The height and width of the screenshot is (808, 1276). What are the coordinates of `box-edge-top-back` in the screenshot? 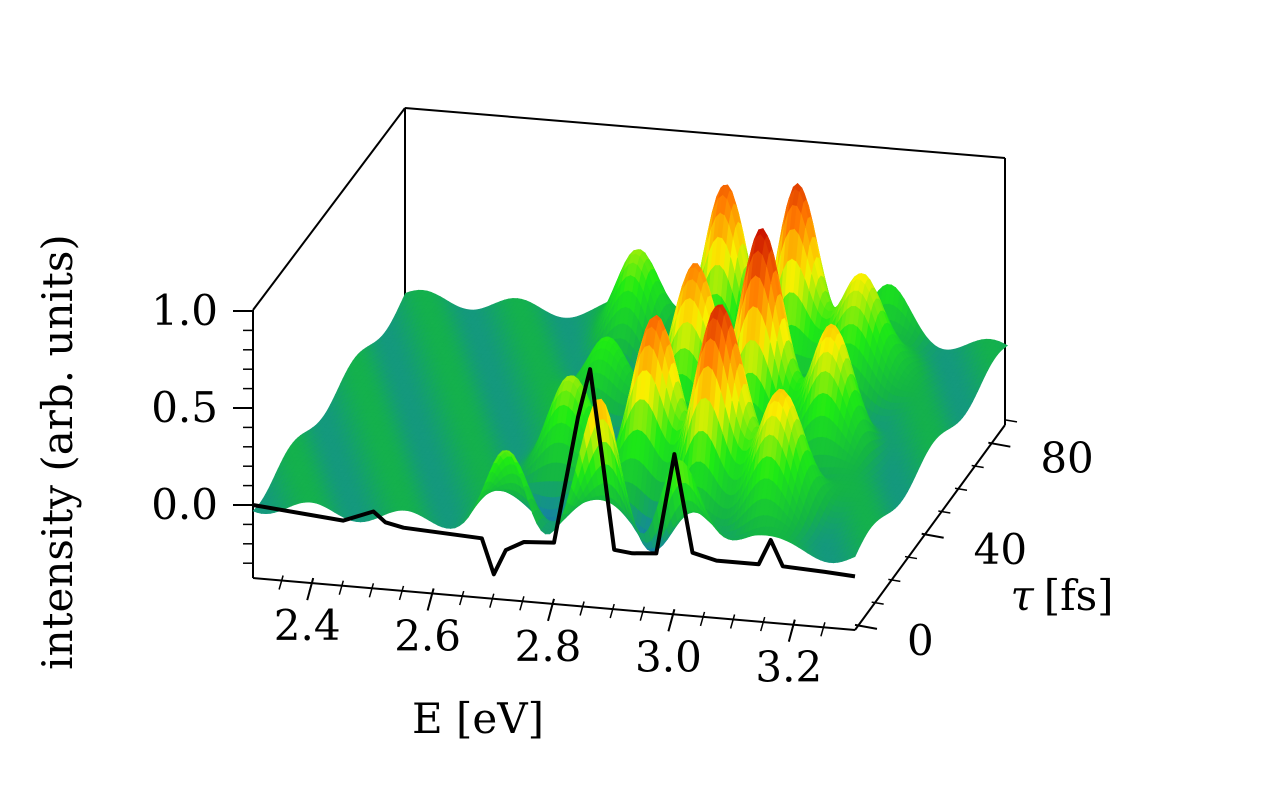 It's located at (705, 133).